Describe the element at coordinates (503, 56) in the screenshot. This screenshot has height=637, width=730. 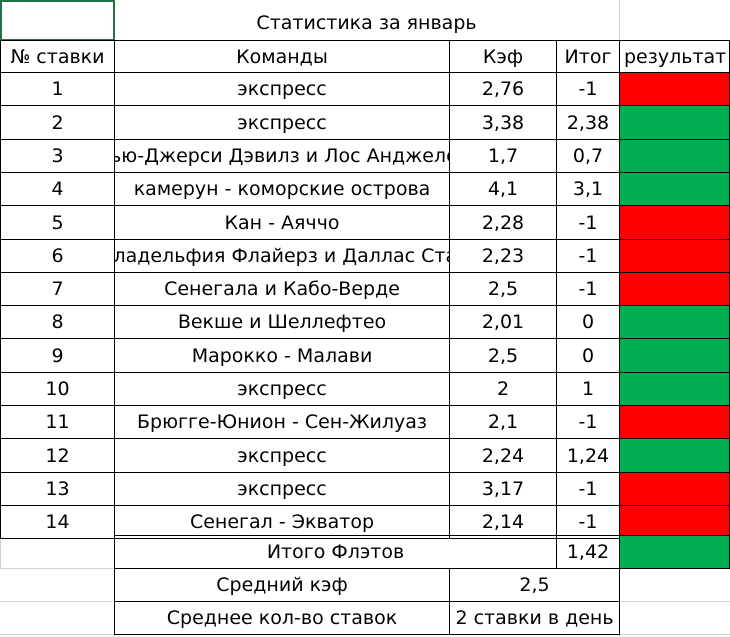
I see `header-coef: Кэф` at that location.